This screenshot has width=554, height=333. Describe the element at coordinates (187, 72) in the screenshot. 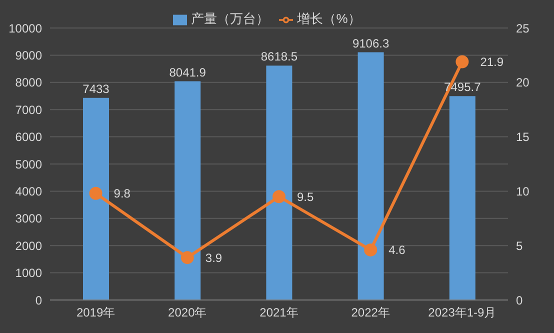

I see `data-label: 8041.9` at that location.